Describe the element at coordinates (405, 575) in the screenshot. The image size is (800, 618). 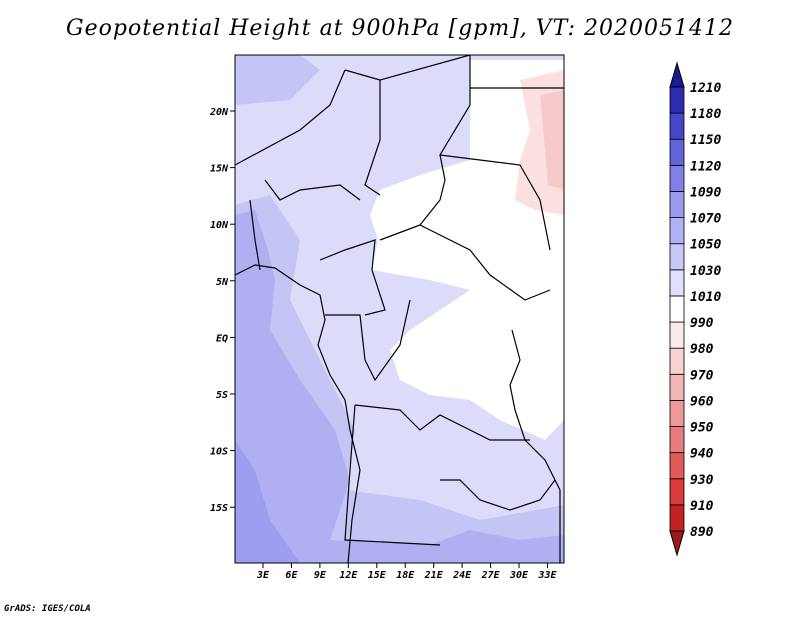
I see `x-tick-label: 18E` at that location.